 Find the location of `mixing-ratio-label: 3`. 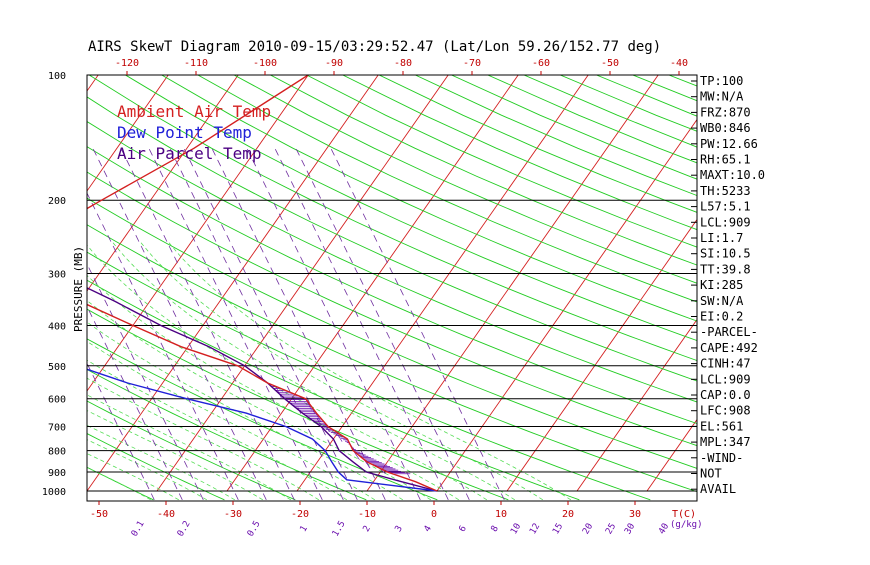

mixing-ratio-label: 3 is located at coordinates (399, 529).